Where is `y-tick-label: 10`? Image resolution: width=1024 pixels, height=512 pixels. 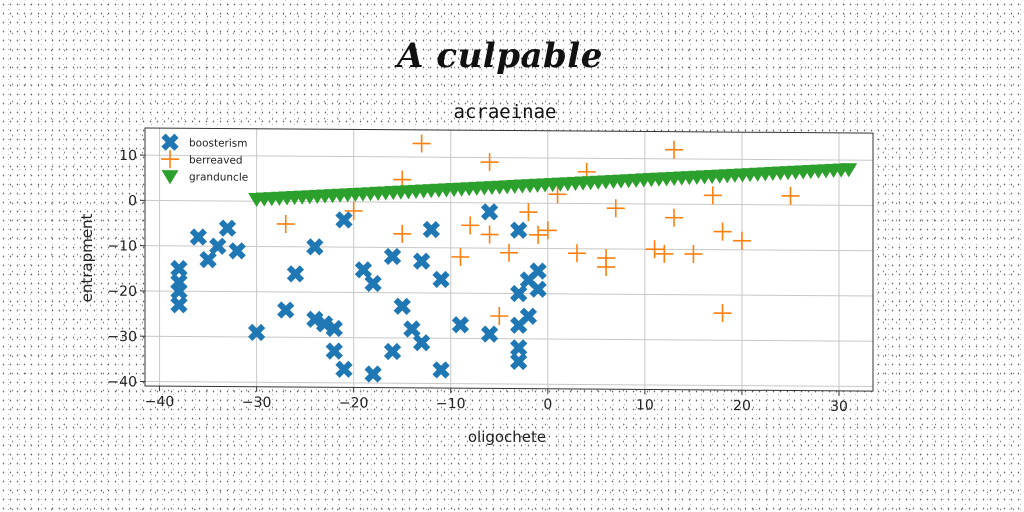
y-tick-label: 10 is located at coordinates (128, 156).